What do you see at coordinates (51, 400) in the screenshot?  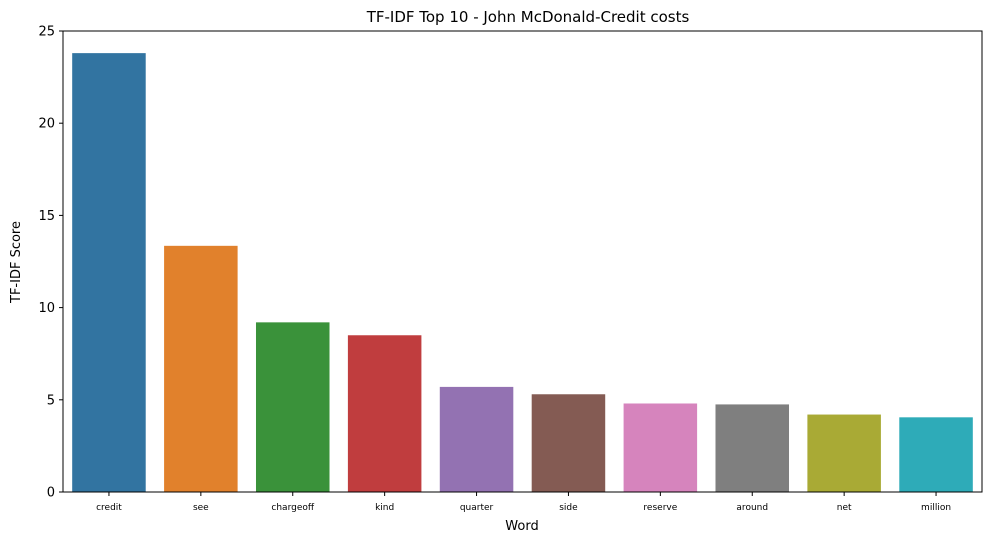 I see `y-tick-label: 5` at bounding box center [51, 400].